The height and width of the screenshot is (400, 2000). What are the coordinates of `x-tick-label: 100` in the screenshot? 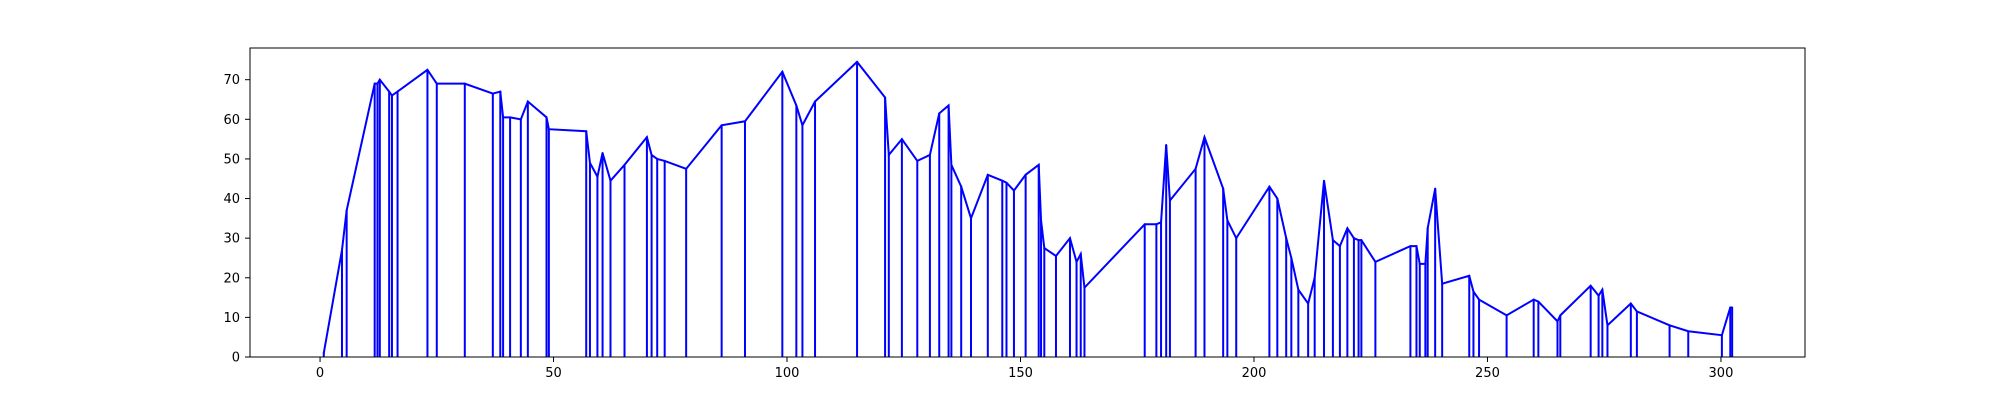 It's located at (787, 373).